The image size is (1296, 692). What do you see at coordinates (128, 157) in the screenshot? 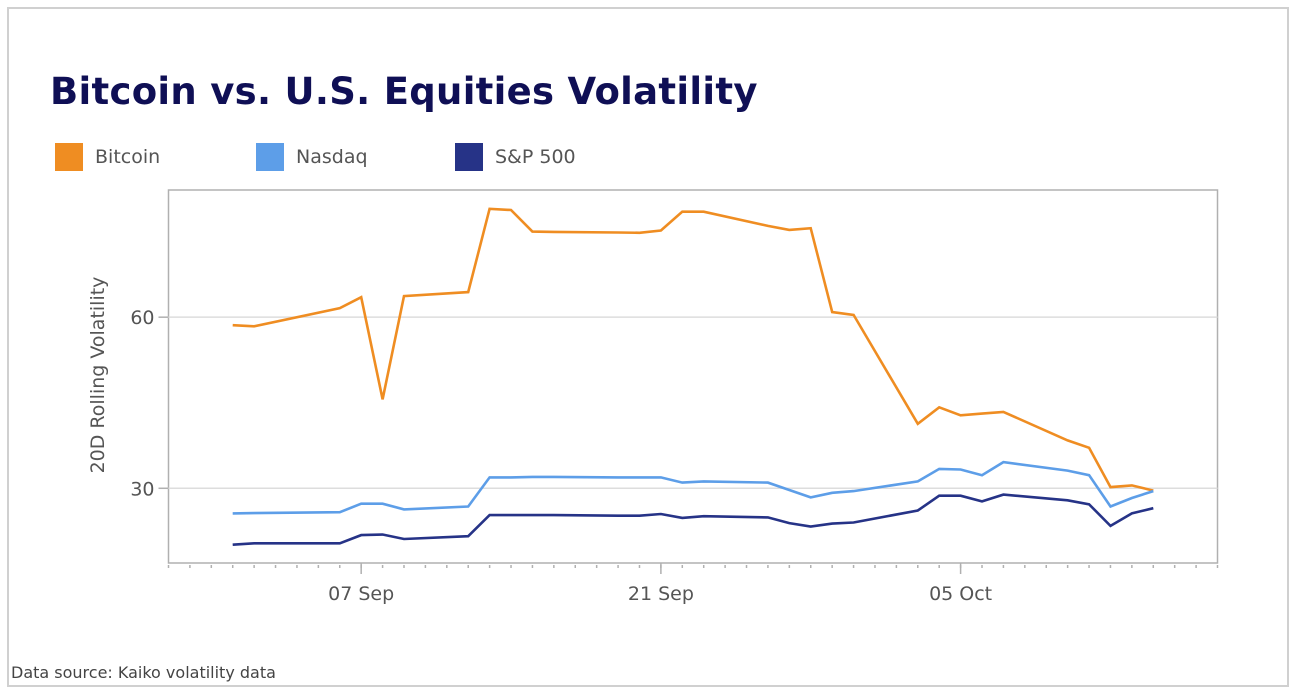
I see `legend-label-bitcoin: Bitcoin` at bounding box center [128, 157].